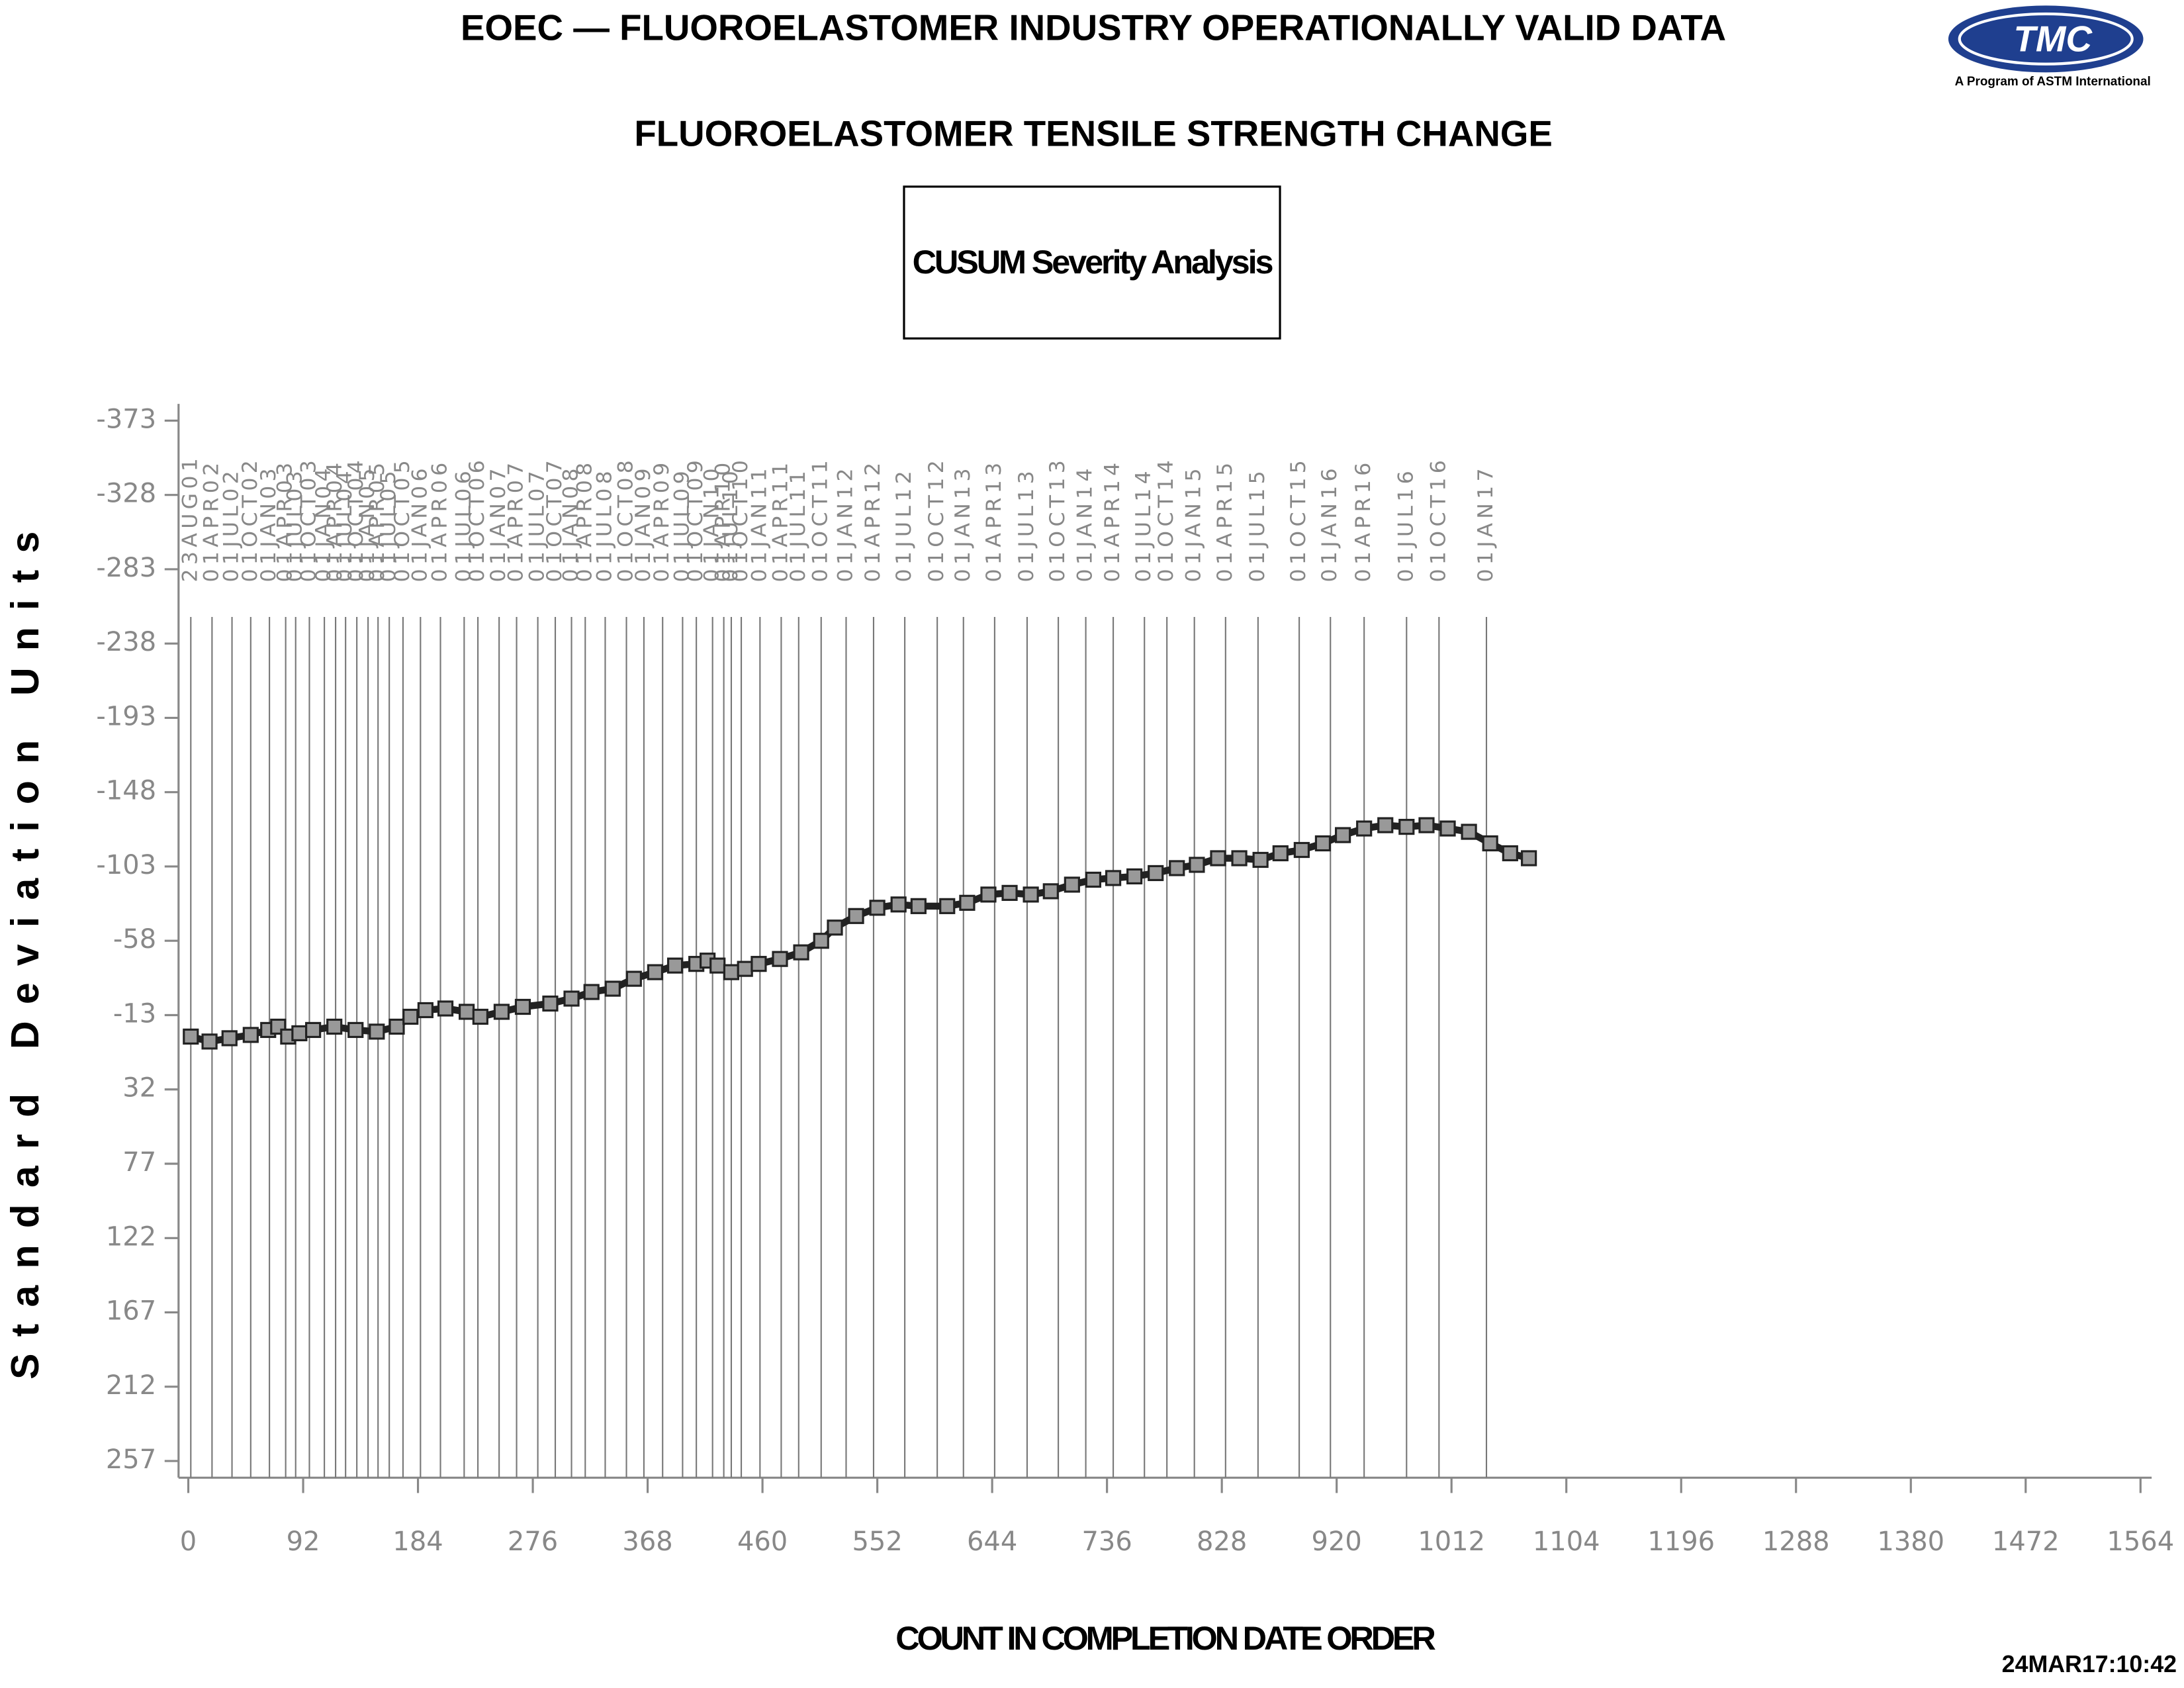 The height and width of the screenshot is (1688, 2184). What do you see at coordinates (1438, 519) in the screenshot?
I see `reference-label: 01OCT16` at bounding box center [1438, 519].